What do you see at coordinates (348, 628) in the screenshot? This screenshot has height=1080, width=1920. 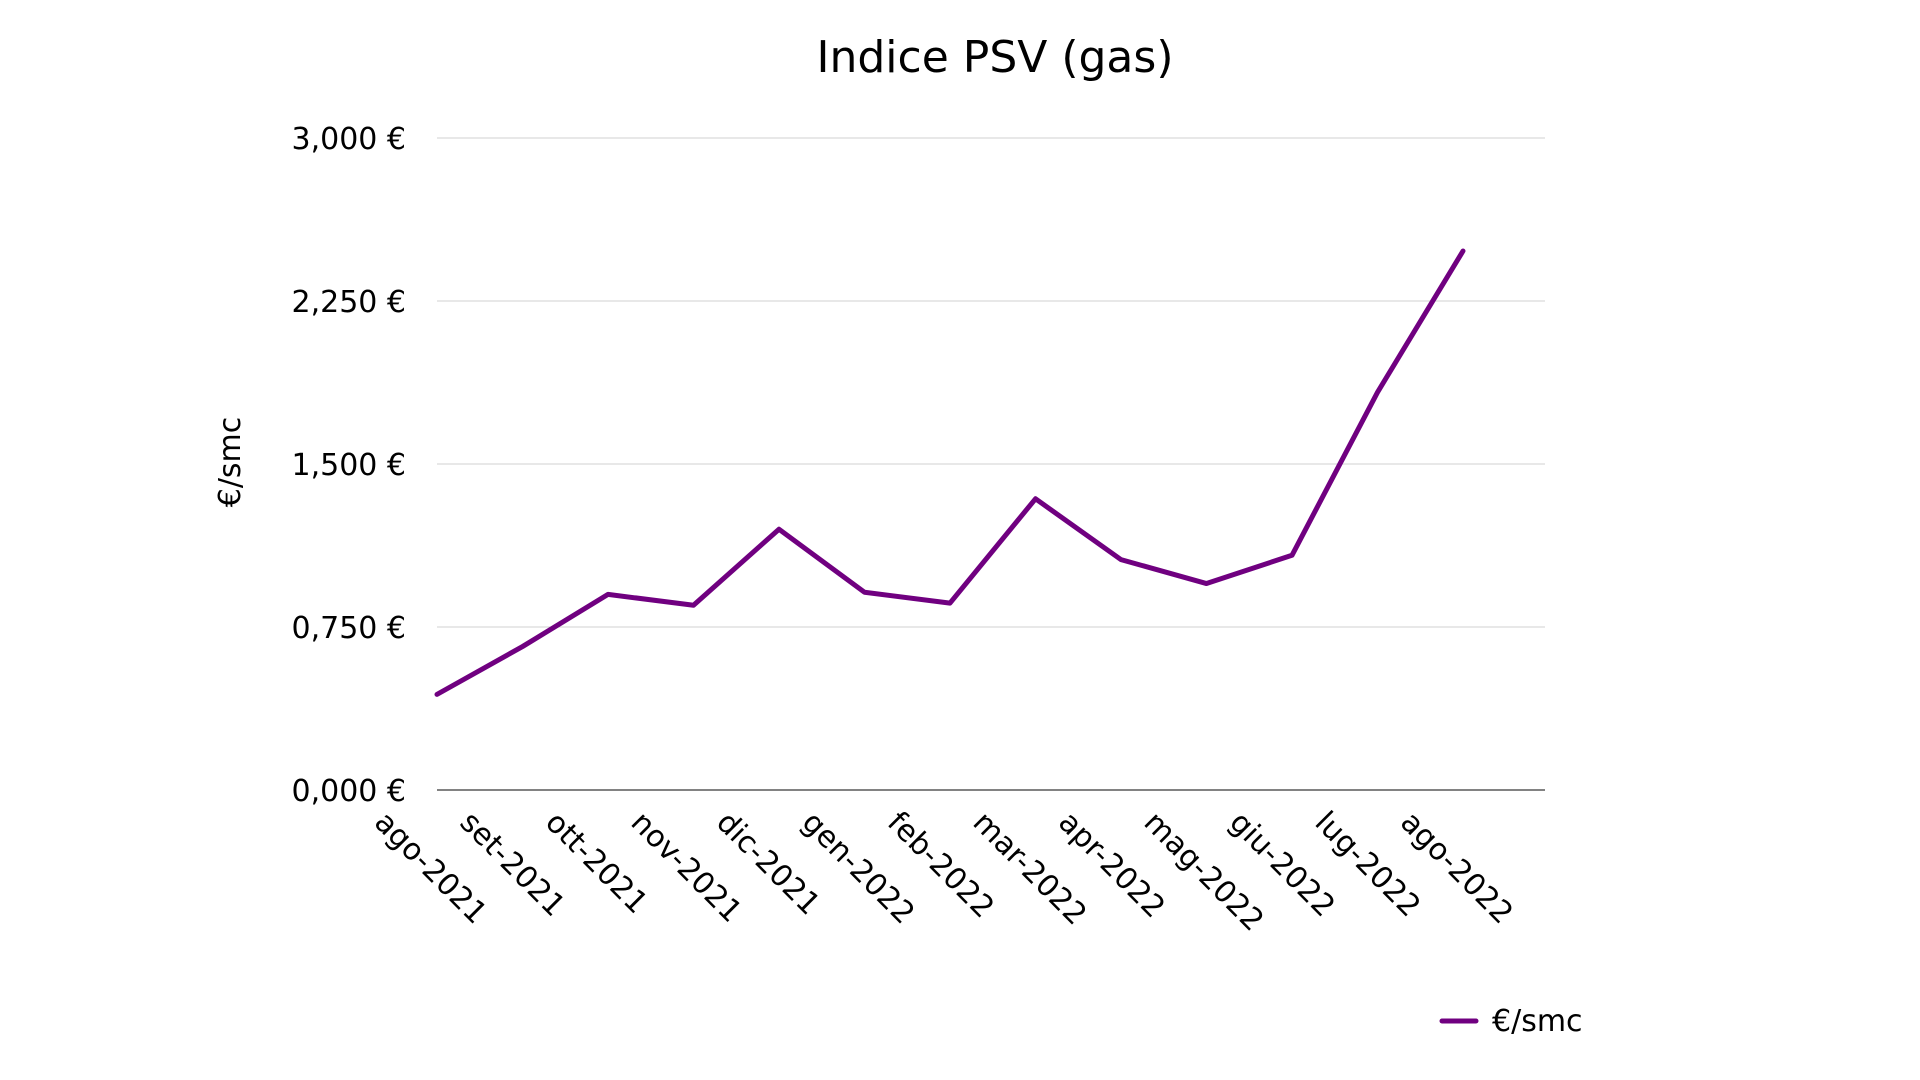 I see `y-tick-label: 0,750 €` at bounding box center [348, 628].